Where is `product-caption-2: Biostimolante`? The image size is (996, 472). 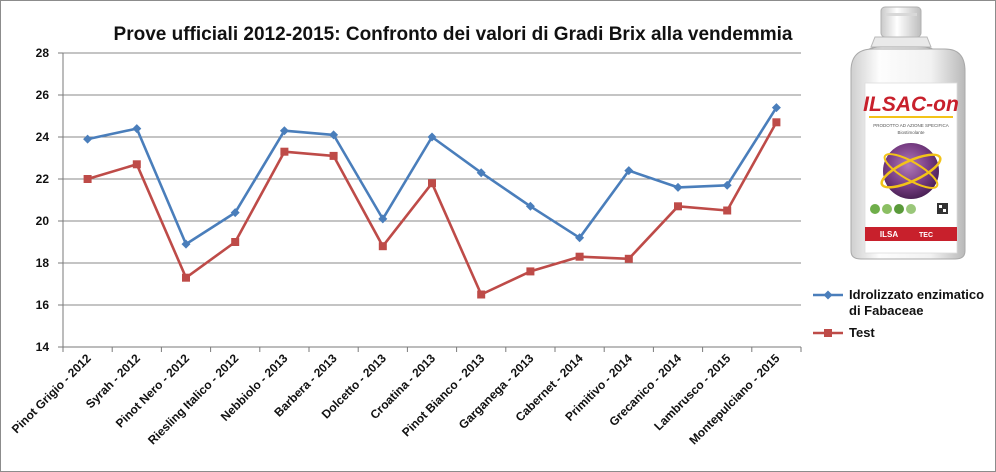
product-caption-2: Biostimolante is located at coordinates (911, 132).